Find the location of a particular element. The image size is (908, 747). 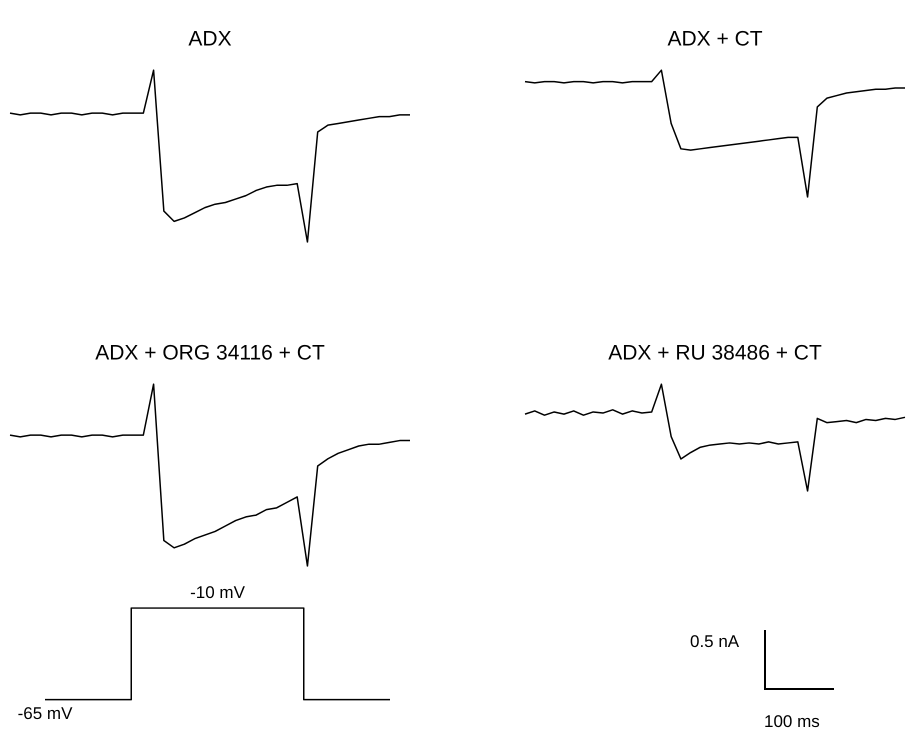

chart-title: ADX is located at coordinates (210, 38).